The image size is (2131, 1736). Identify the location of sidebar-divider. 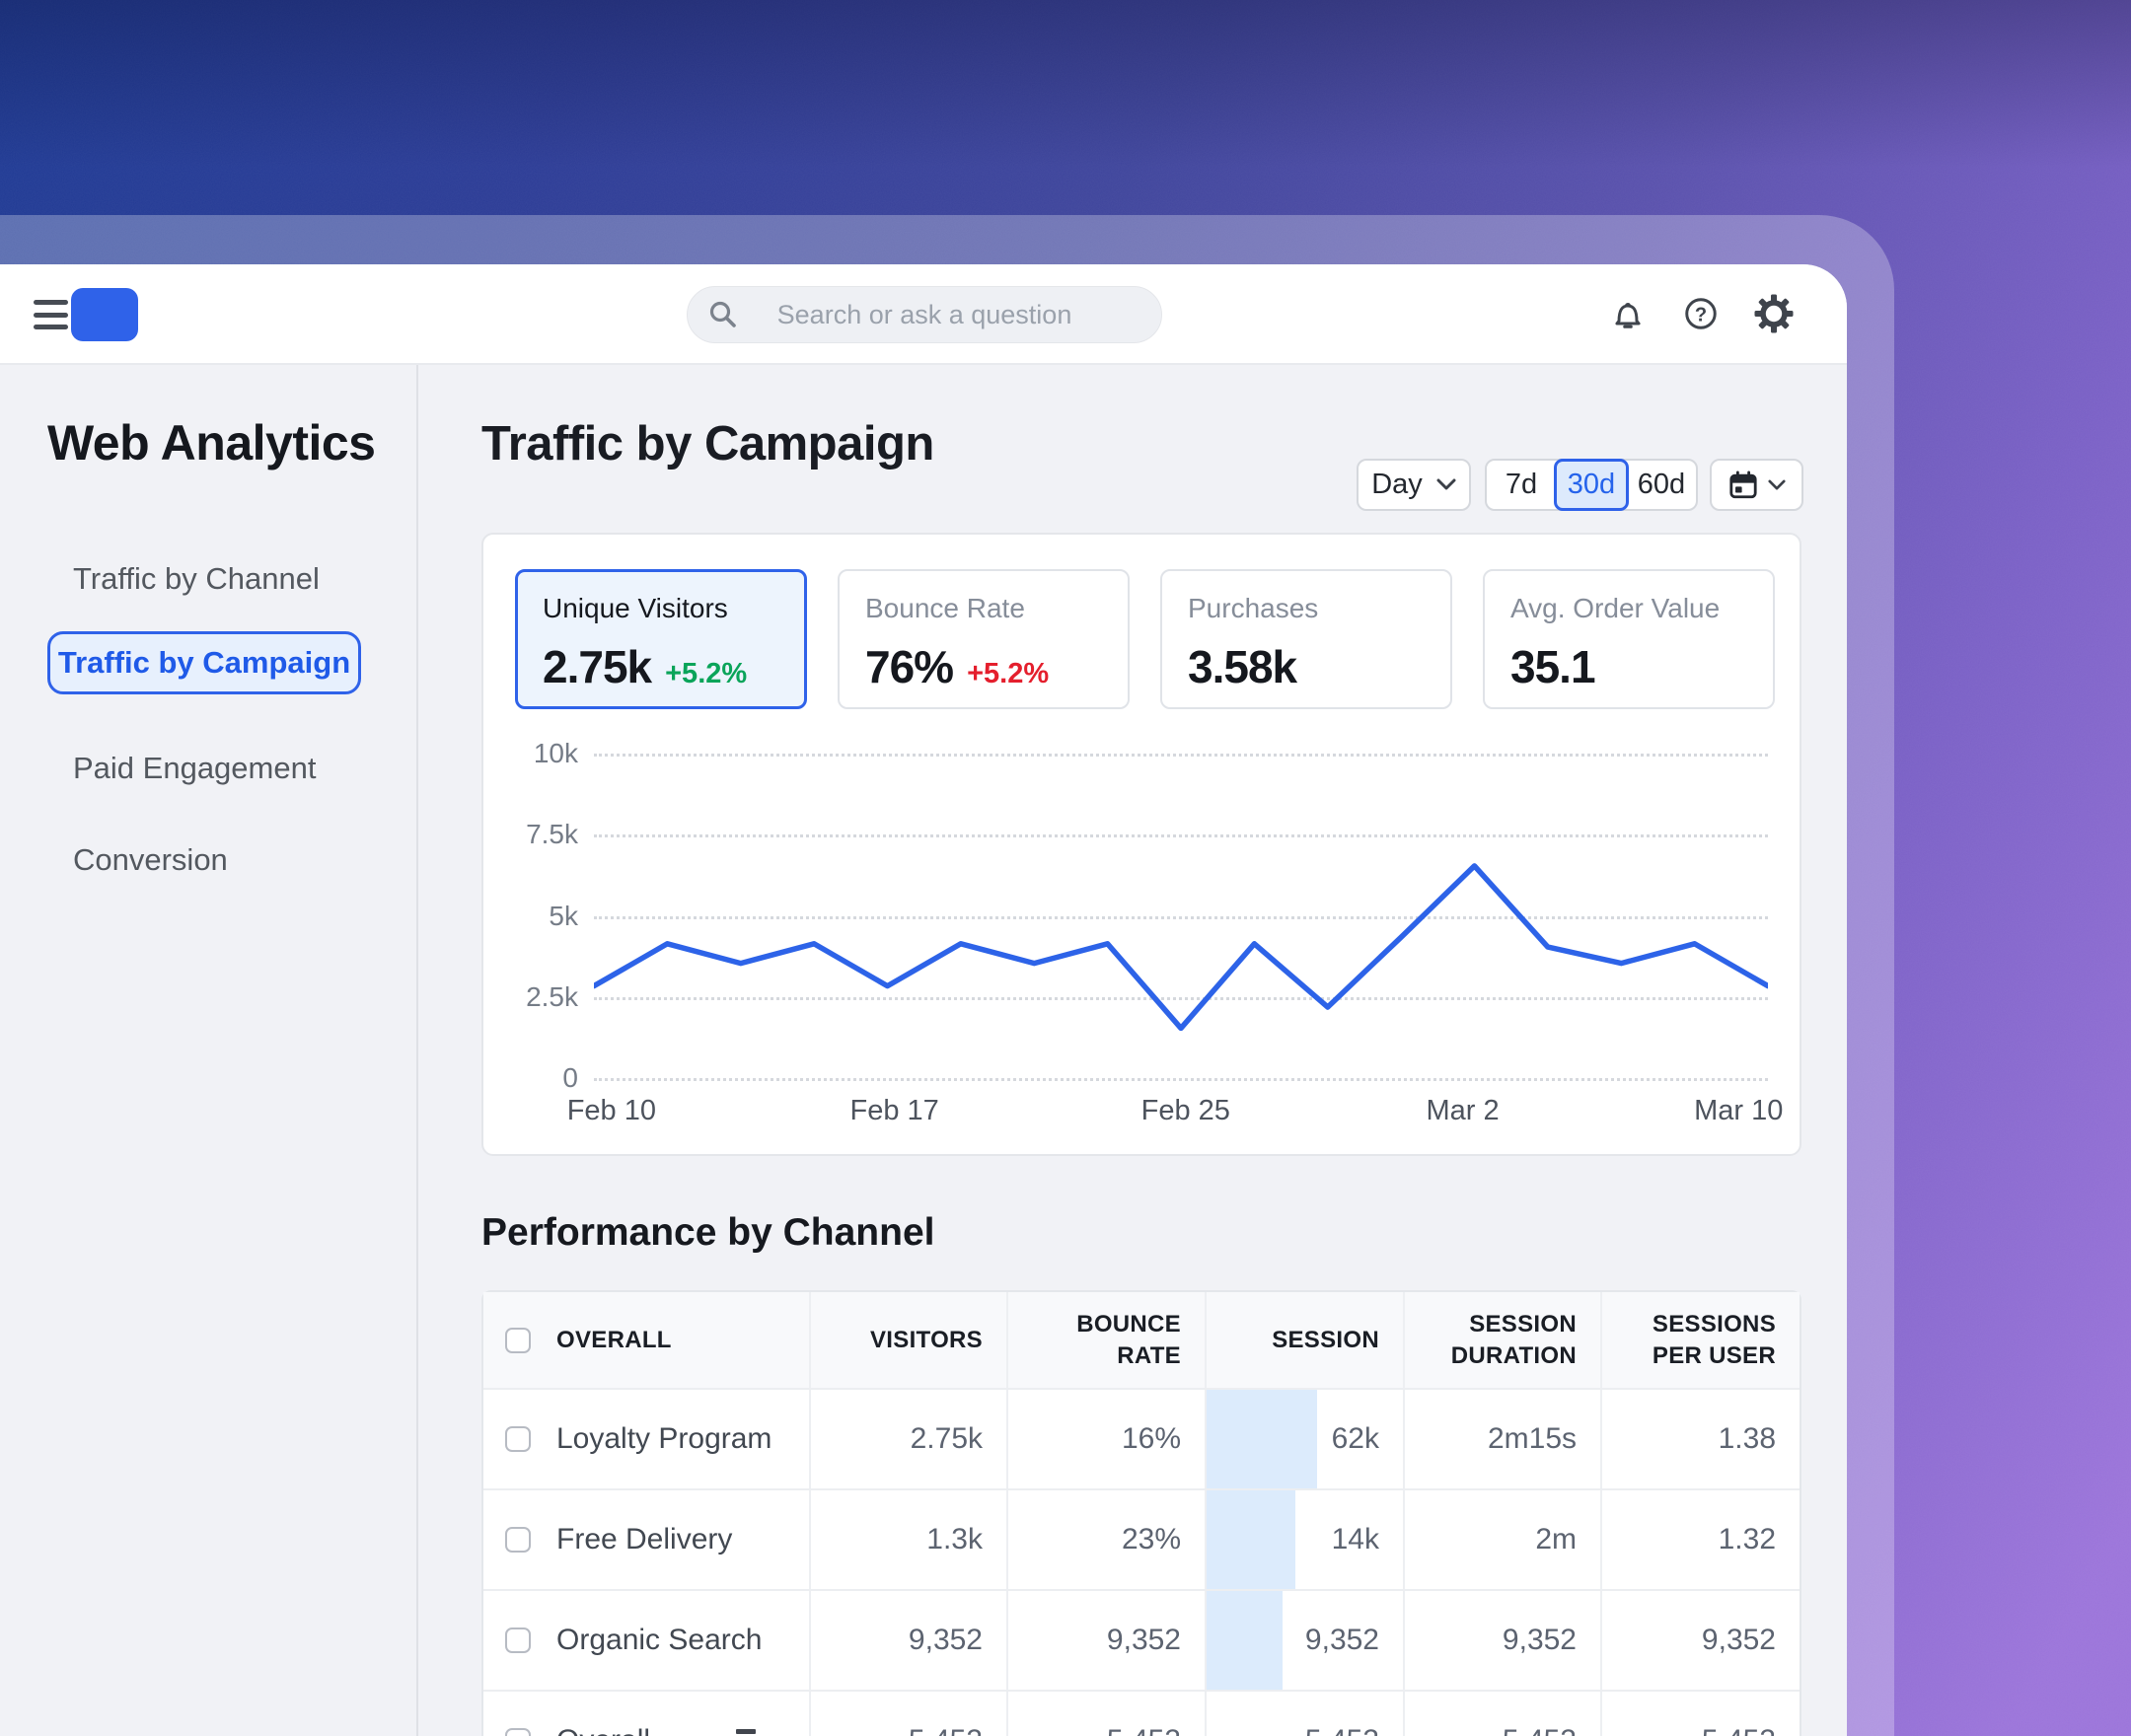
(417, 1050).